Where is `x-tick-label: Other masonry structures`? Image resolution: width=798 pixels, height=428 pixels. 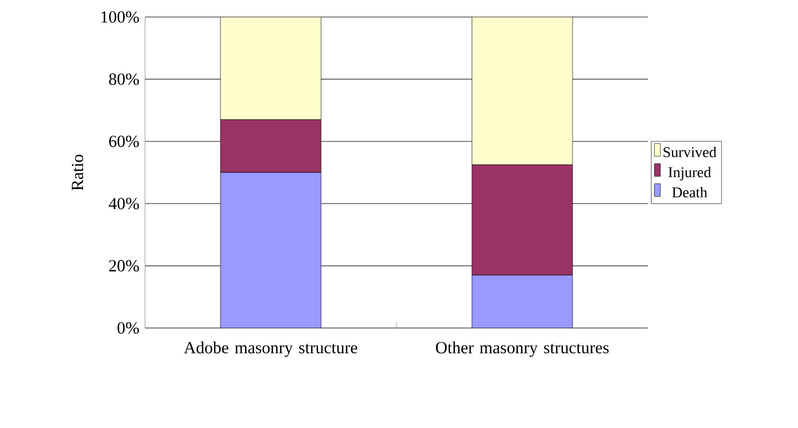 x-tick-label: Other masonry structures is located at coordinates (522, 349).